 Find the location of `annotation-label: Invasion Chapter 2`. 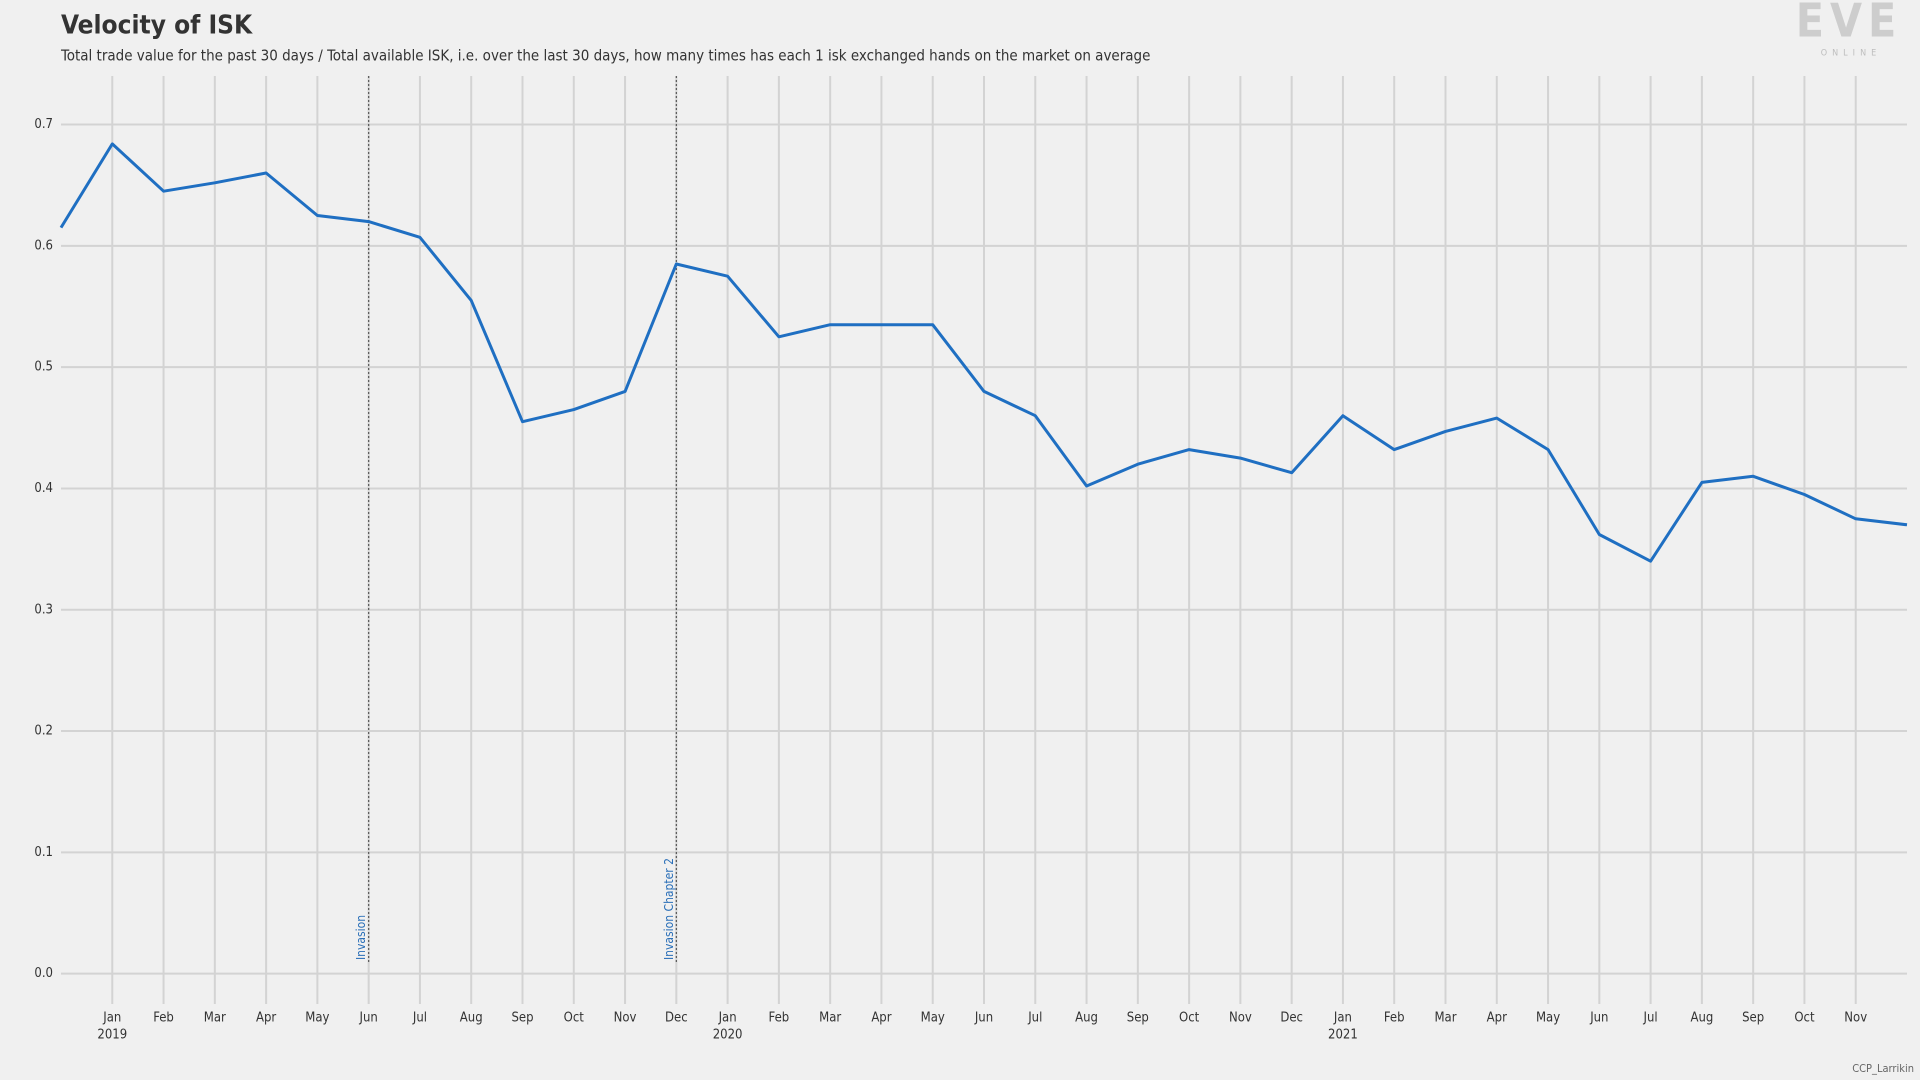

annotation-label: Invasion Chapter 2 is located at coordinates (669, 909).